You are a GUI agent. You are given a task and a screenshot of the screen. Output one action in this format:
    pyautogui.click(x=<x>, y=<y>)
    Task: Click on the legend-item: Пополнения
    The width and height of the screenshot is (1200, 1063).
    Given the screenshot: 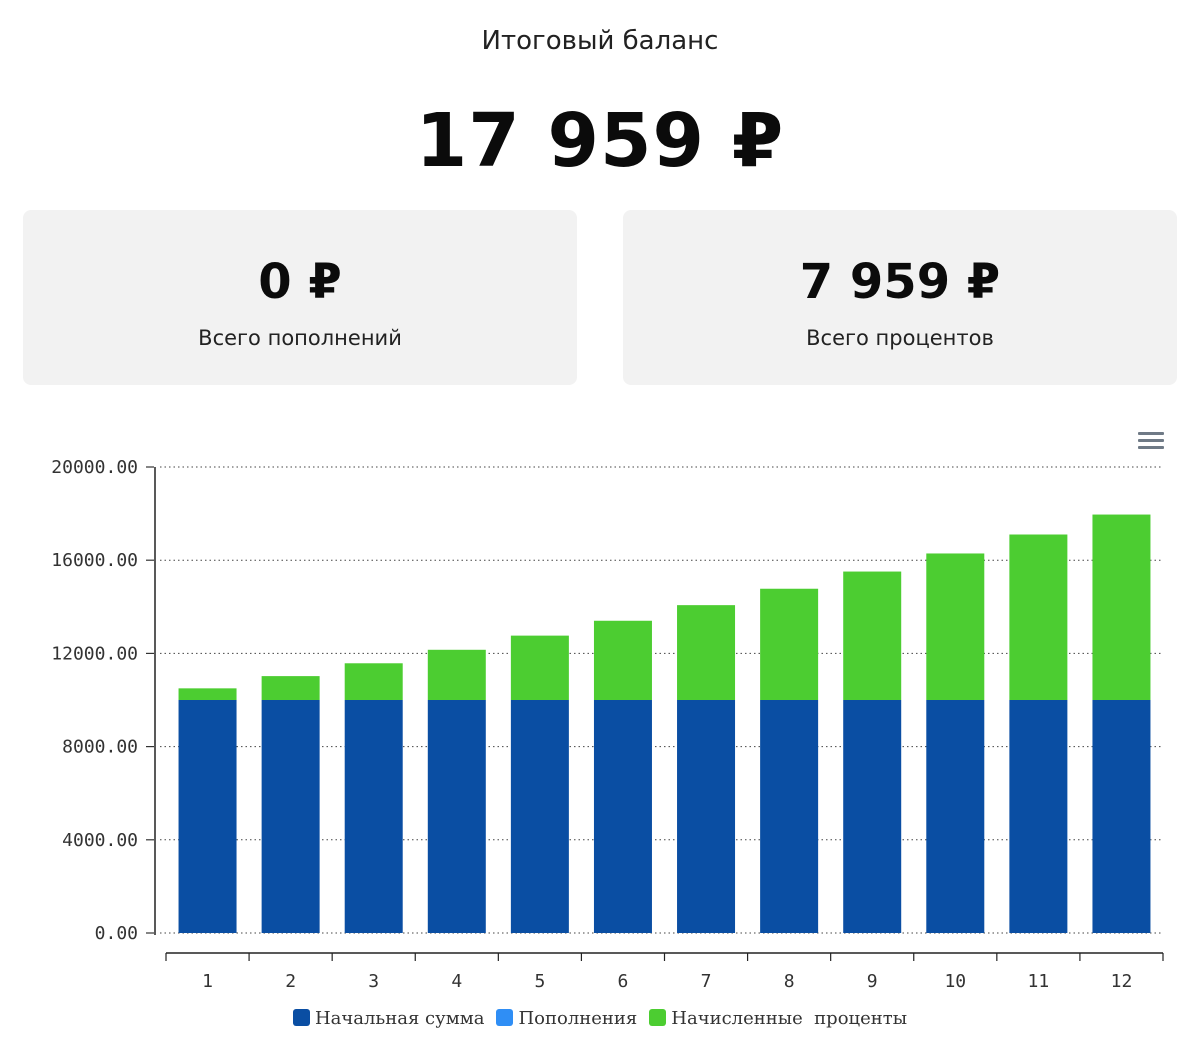 What is the action you would take?
    pyautogui.click(x=566, y=1018)
    